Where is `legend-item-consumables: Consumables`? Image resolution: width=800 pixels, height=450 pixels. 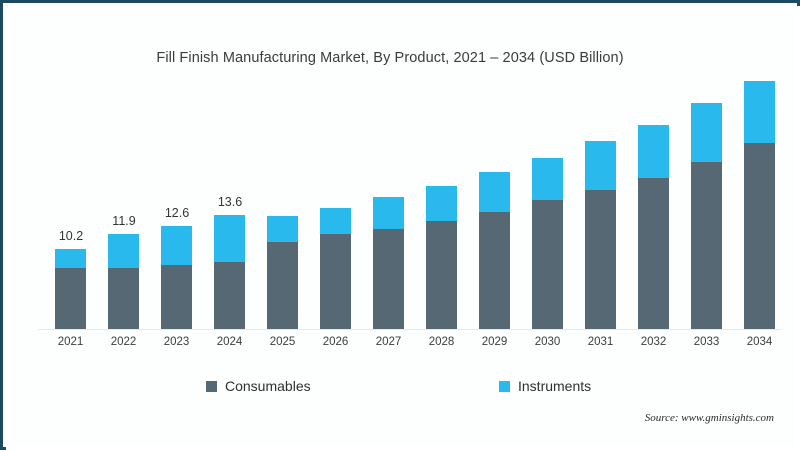
legend-item-consumables: Consumables is located at coordinates (258, 386).